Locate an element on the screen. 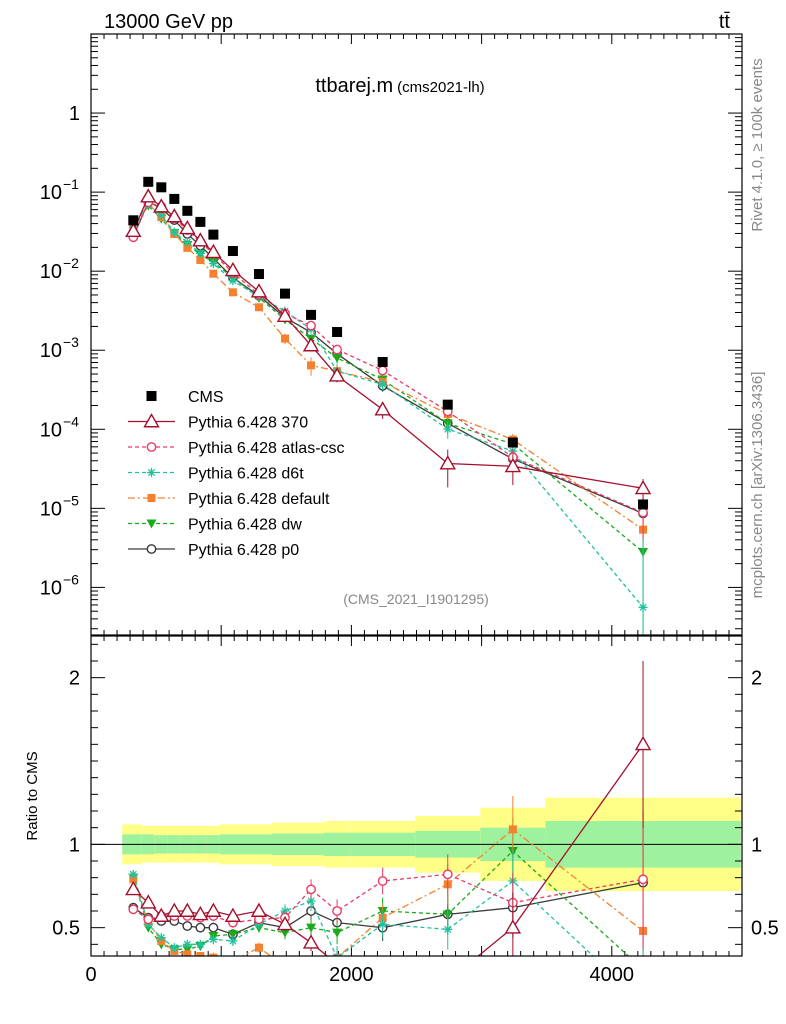  legend-label: Pythia 6.428 dw is located at coordinates (245, 525).